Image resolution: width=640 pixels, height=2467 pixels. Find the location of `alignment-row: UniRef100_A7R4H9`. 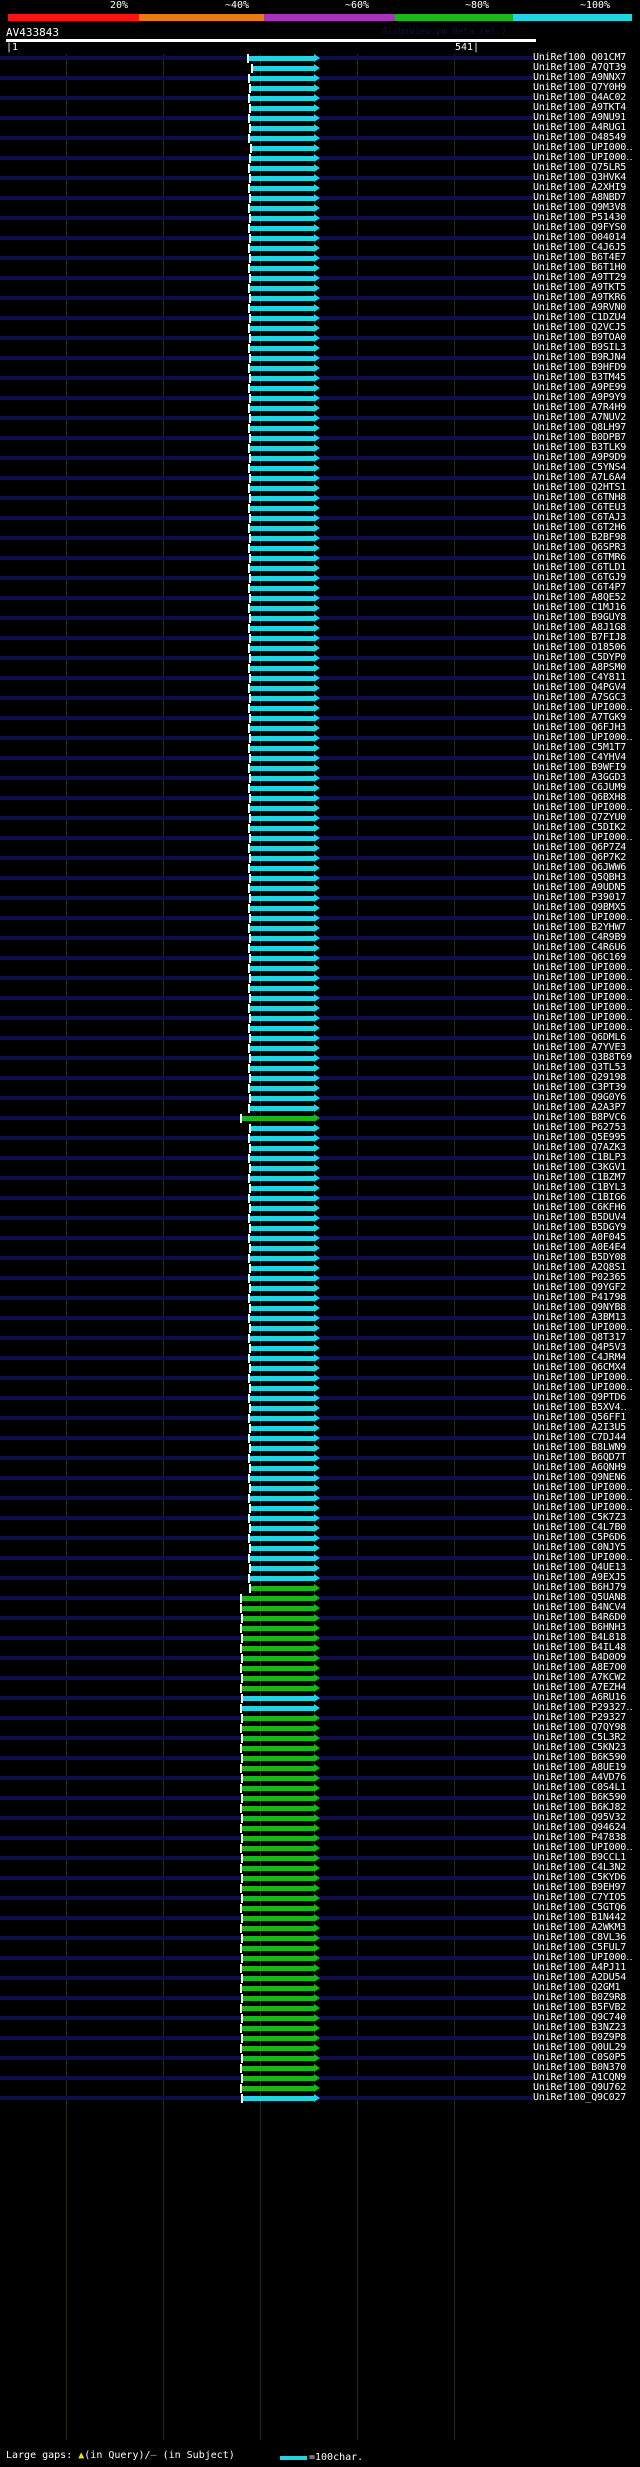

alignment-row: UniRef100_A7R4H9 is located at coordinates (320, 408).